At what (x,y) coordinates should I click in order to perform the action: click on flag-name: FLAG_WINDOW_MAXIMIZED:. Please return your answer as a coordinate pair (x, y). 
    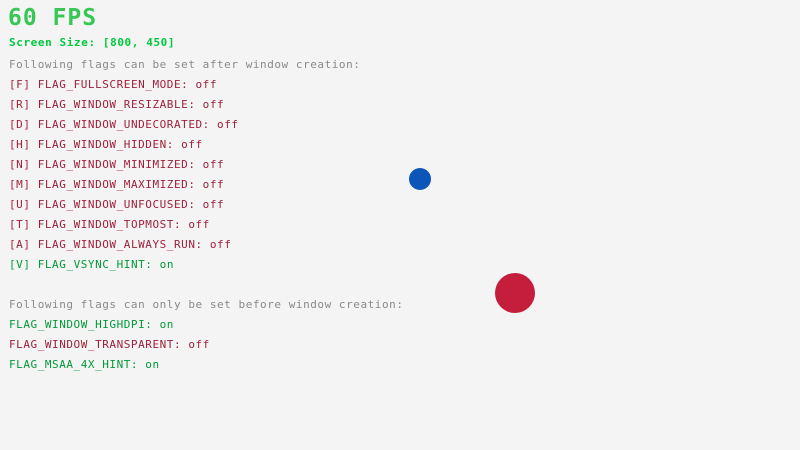
    Looking at the image, I should click on (120, 184).